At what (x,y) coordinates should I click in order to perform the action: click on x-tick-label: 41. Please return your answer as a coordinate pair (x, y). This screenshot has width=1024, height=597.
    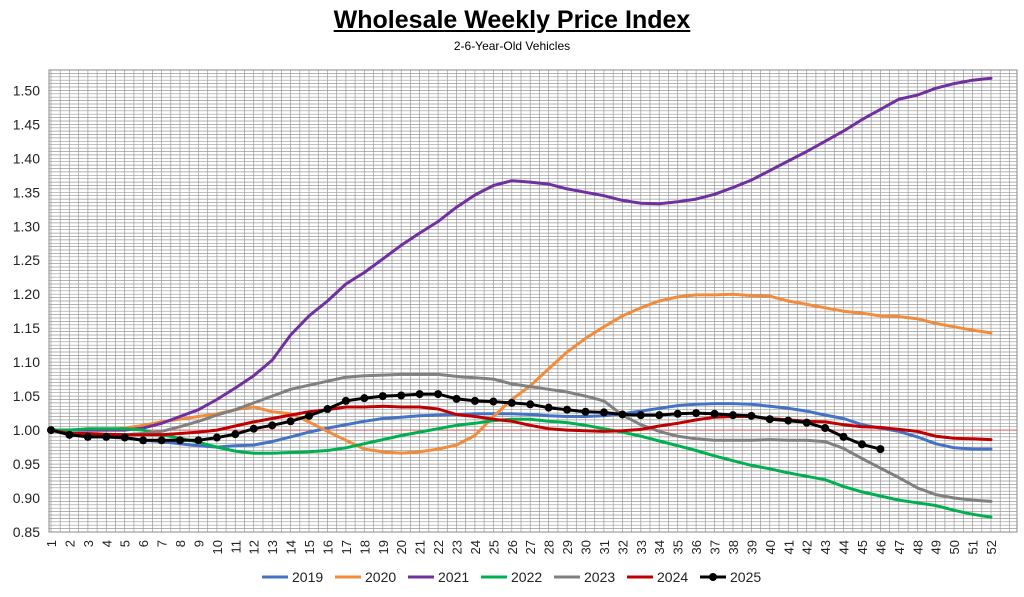
    Looking at the image, I should click on (788, 547).